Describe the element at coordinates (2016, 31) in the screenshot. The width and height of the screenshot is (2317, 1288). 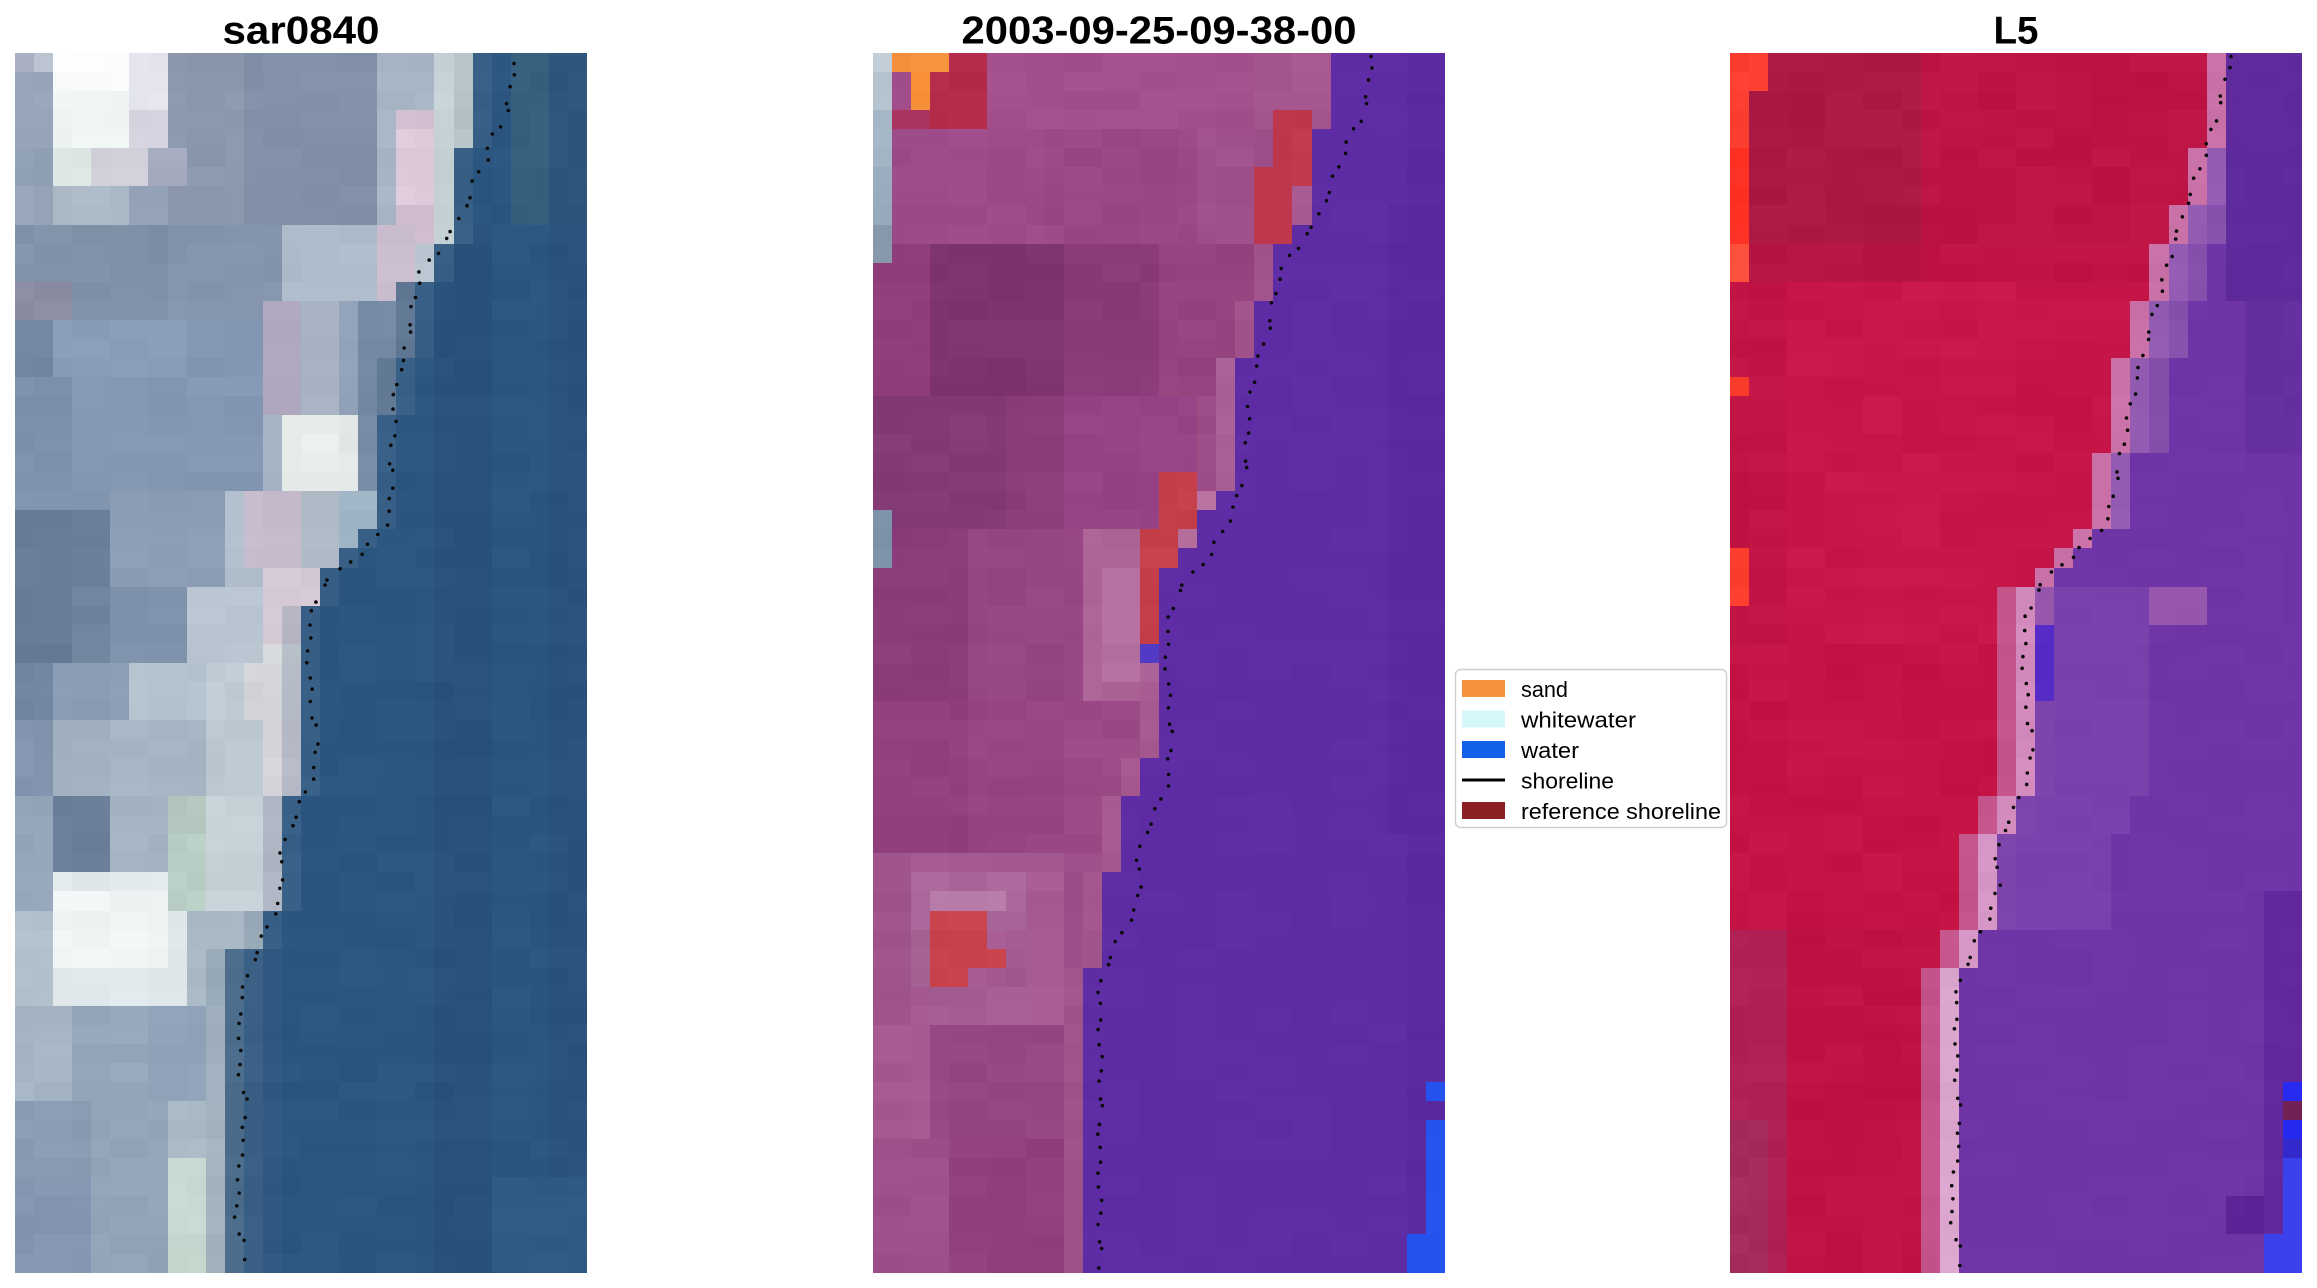
I see `svg-text: L5` at that location.